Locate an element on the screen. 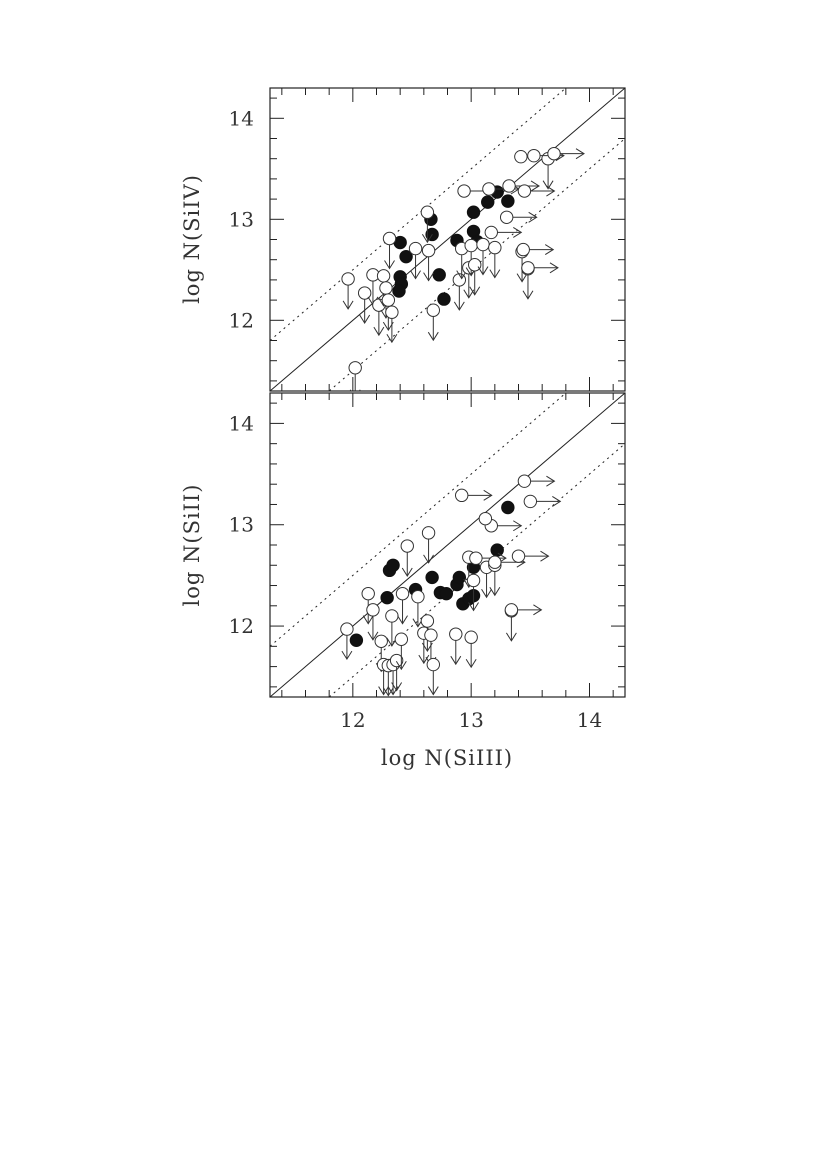  ylabel-bottom: log N(SiII) is located at coordinates (192, 545).